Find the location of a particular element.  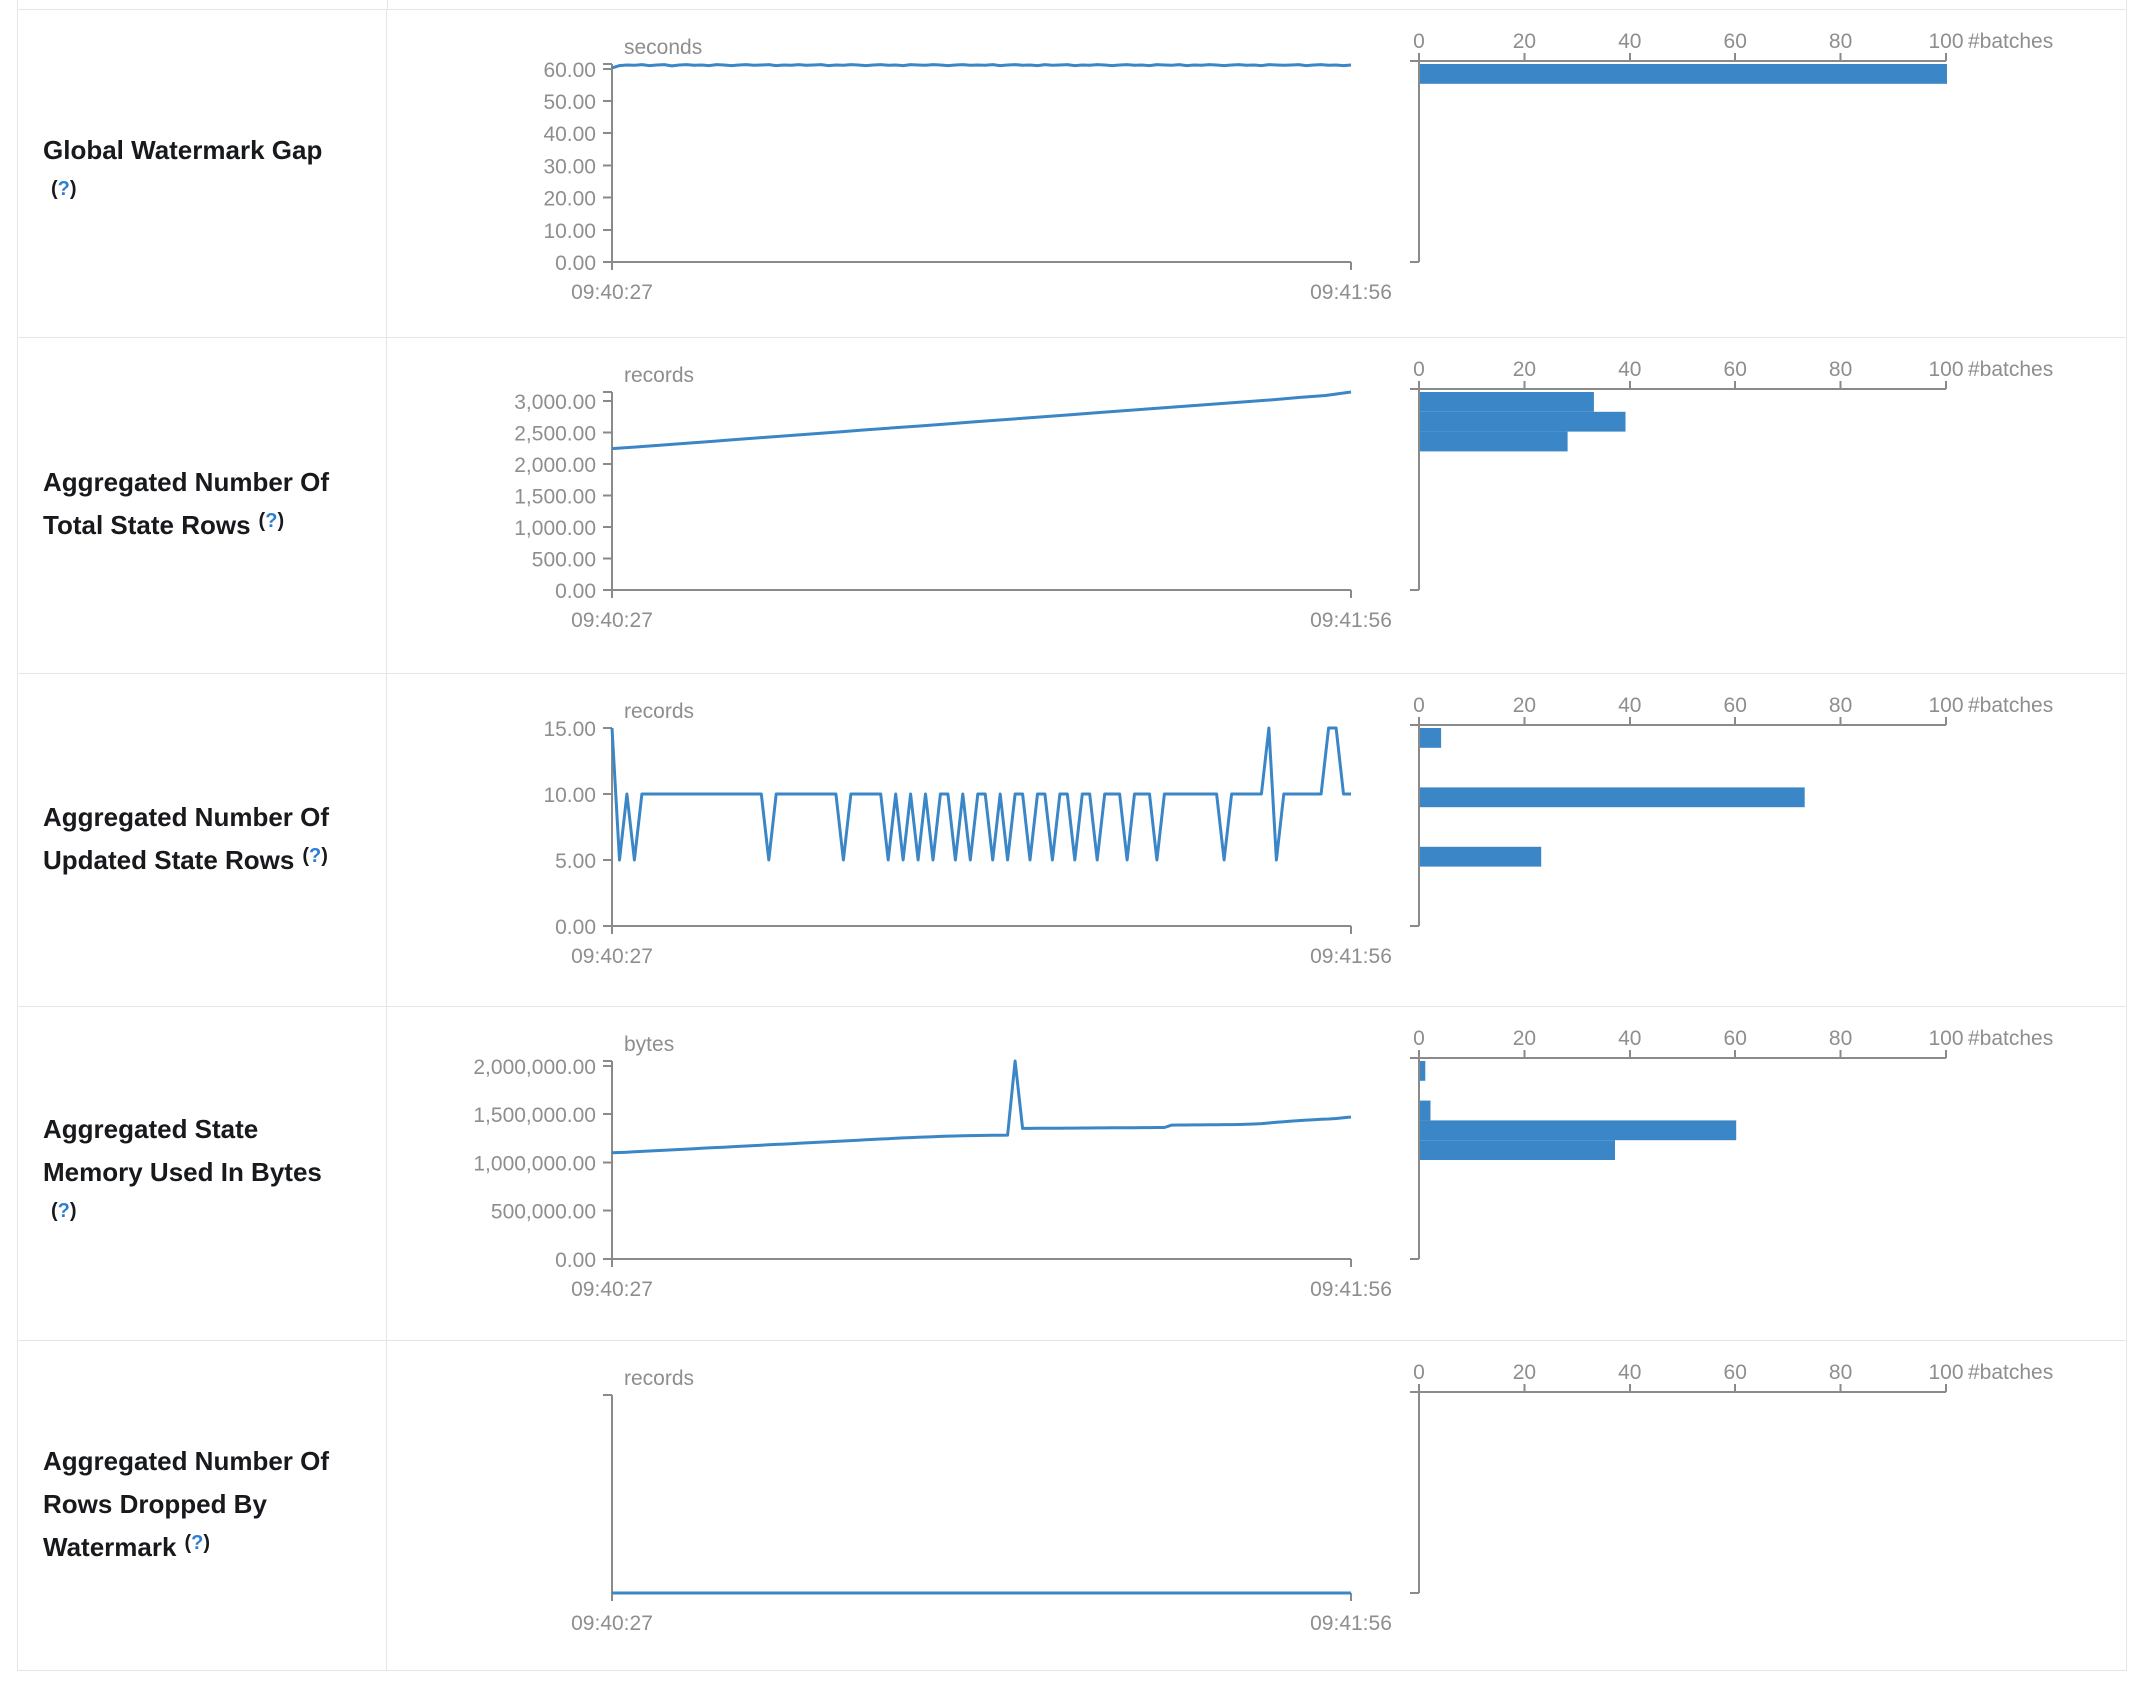

help-paren: ( is located at coordinates (188, 1542).